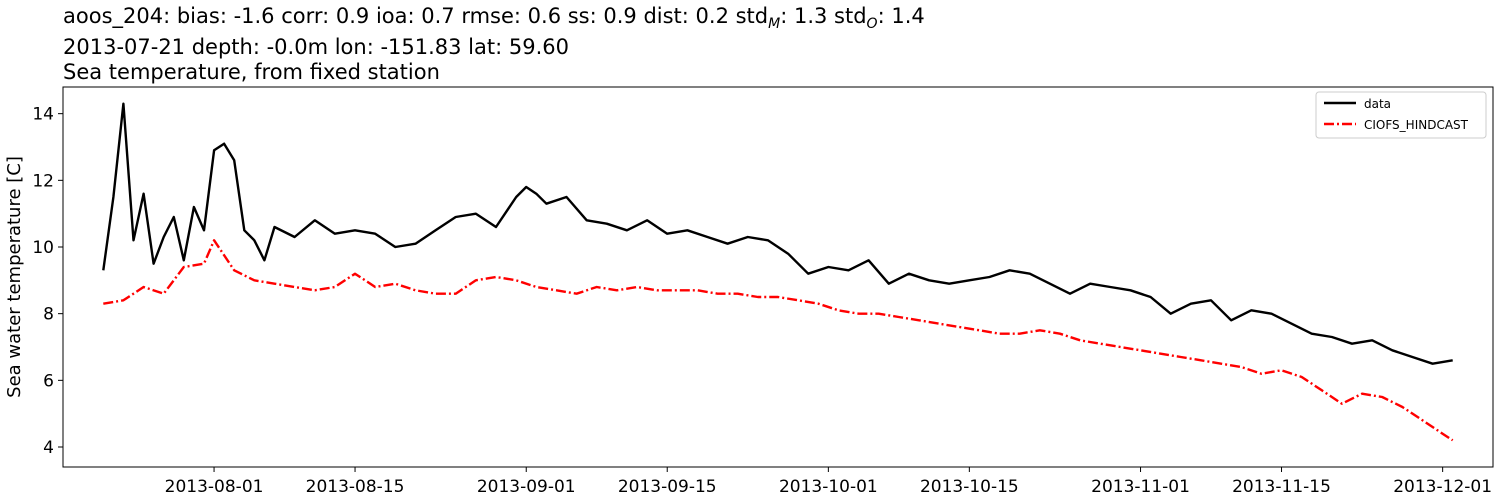  Describe the element at coordinates (1140, 487) in the screenshot. I see `x-tick-label: 2013-11-01` at that location.